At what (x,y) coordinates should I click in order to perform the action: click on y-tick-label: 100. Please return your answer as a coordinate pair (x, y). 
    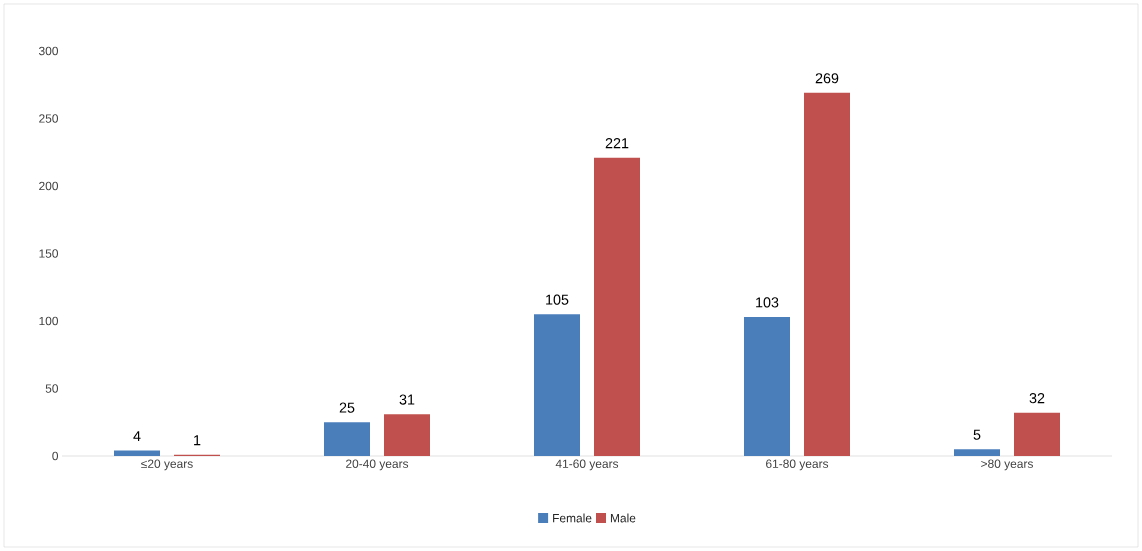
    Looking at the image, I should click on (49, 321).